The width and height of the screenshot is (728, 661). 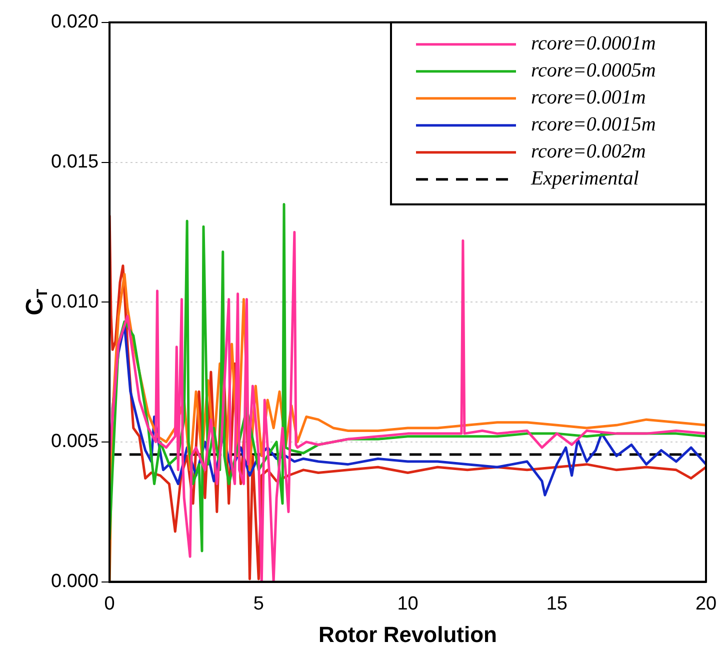 I want to click on y-tick-label: 0.010, so click(x=75, y=301).